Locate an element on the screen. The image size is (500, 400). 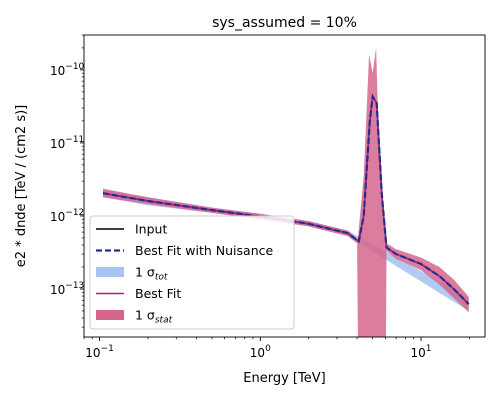
legend-label: Best Fit is located at coordinates (158, 293).